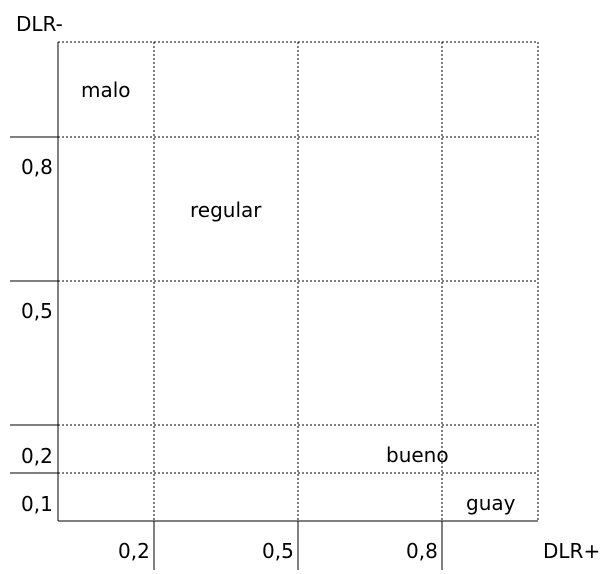 The width and height of the screenshot is (612, 574). Describe the element at coordinates (37, 504) in the screenshot. I see `y-tick-label: 0,1` at that location.